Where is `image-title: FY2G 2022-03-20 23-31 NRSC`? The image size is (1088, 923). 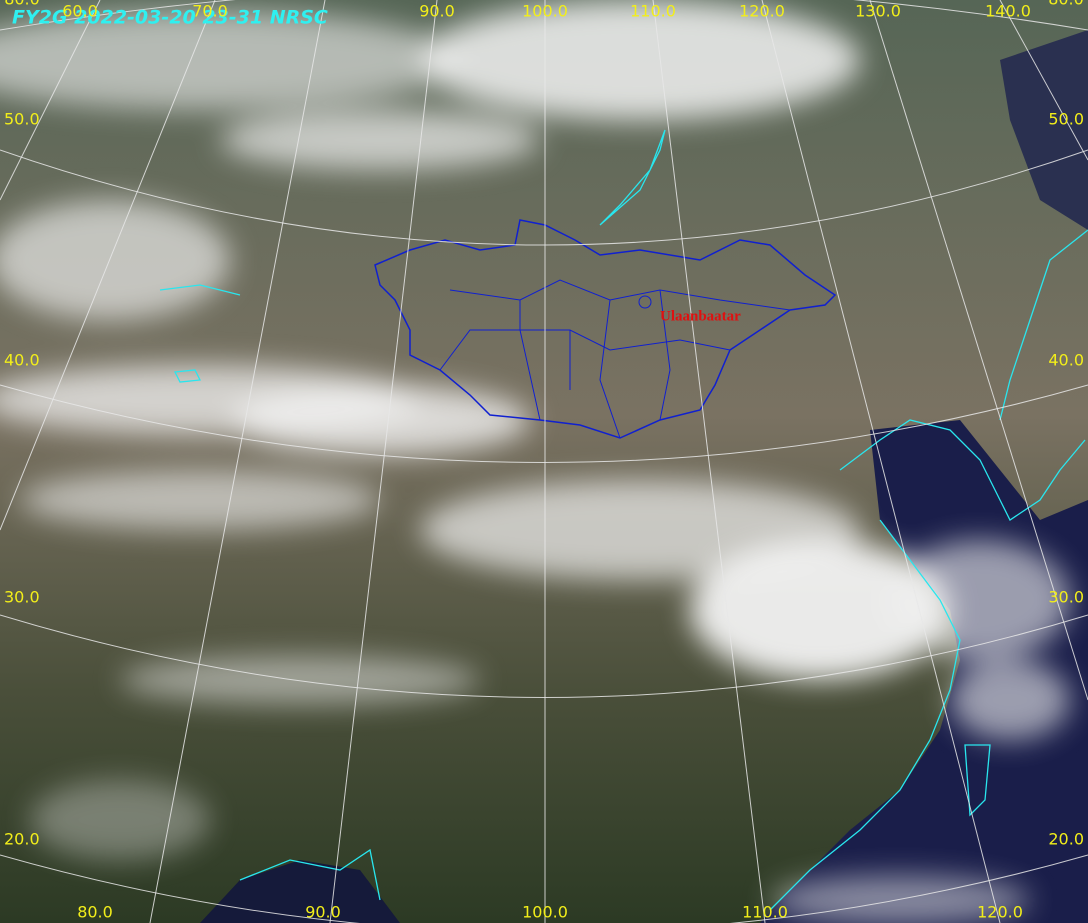
image-title: FY2G 2022-03-20 23-31 NRSC is located at coordinates (170, 18).